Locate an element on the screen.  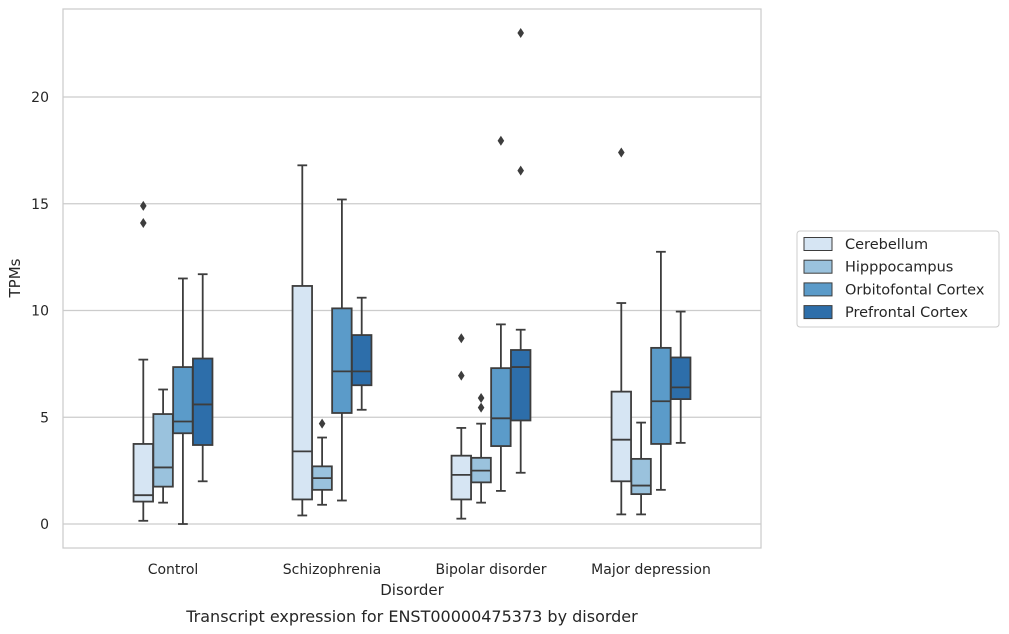
y-tick-label: 10 is located at coordinates (40, 312).